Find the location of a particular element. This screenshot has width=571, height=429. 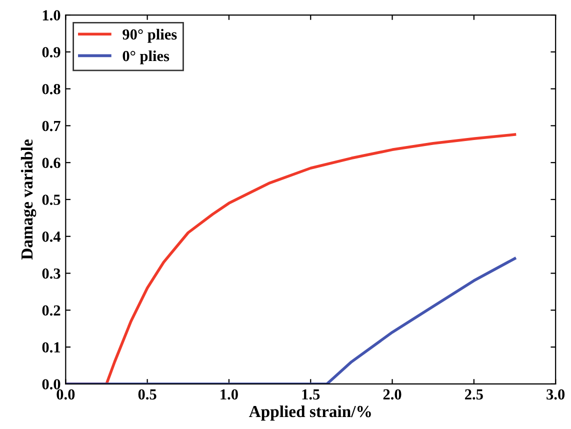

x-axis-title: Applied strain/% is located at coordinates (309, 413).